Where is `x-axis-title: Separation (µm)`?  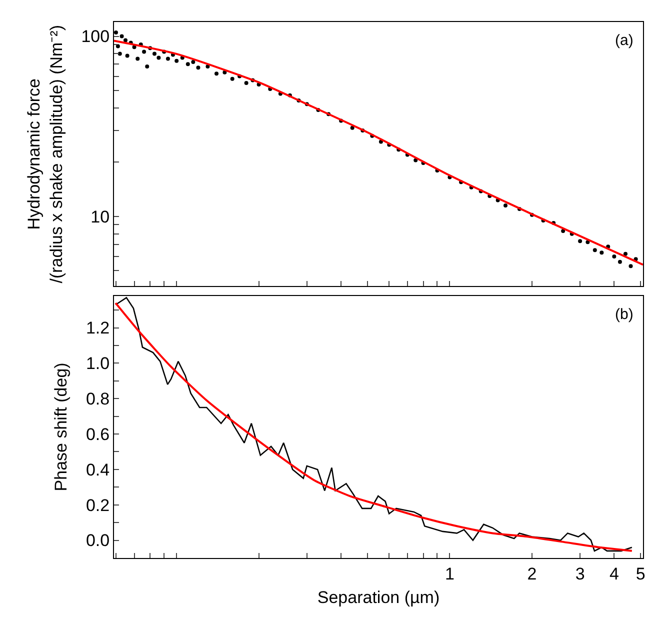
x-axis-title: Separation (µm) is located at coordinates (378, 597).